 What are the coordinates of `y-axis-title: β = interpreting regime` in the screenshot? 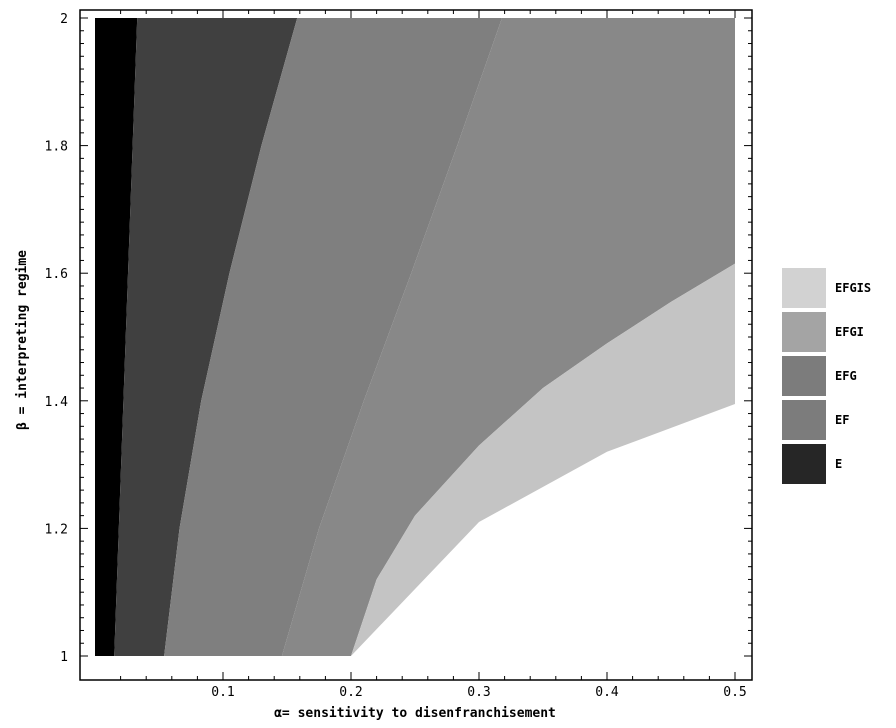 It's located at (22, 340).